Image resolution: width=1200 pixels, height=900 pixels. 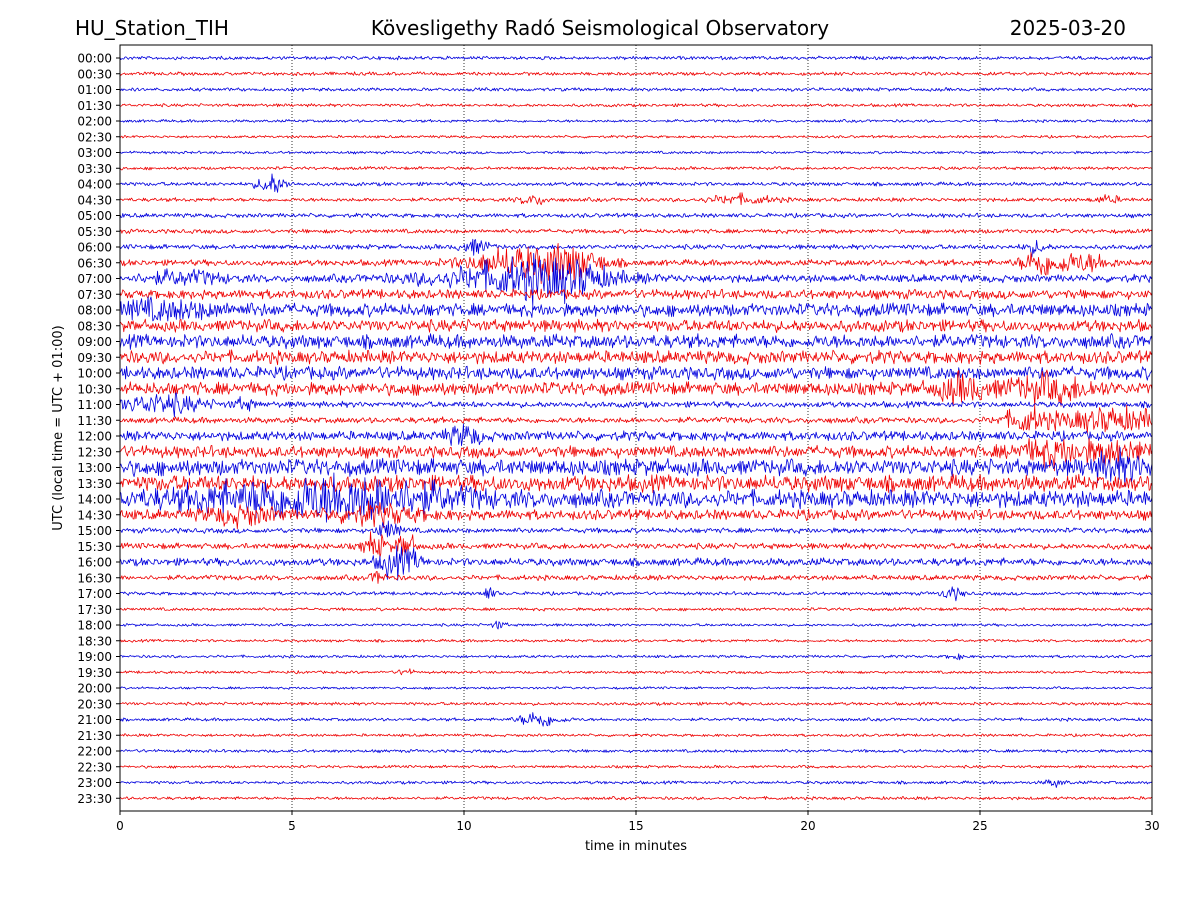 What do you see at coordinates (94, 752) in the screenshot?
I see `y-tick-label: 22:00` at bounding box center [94, 752].